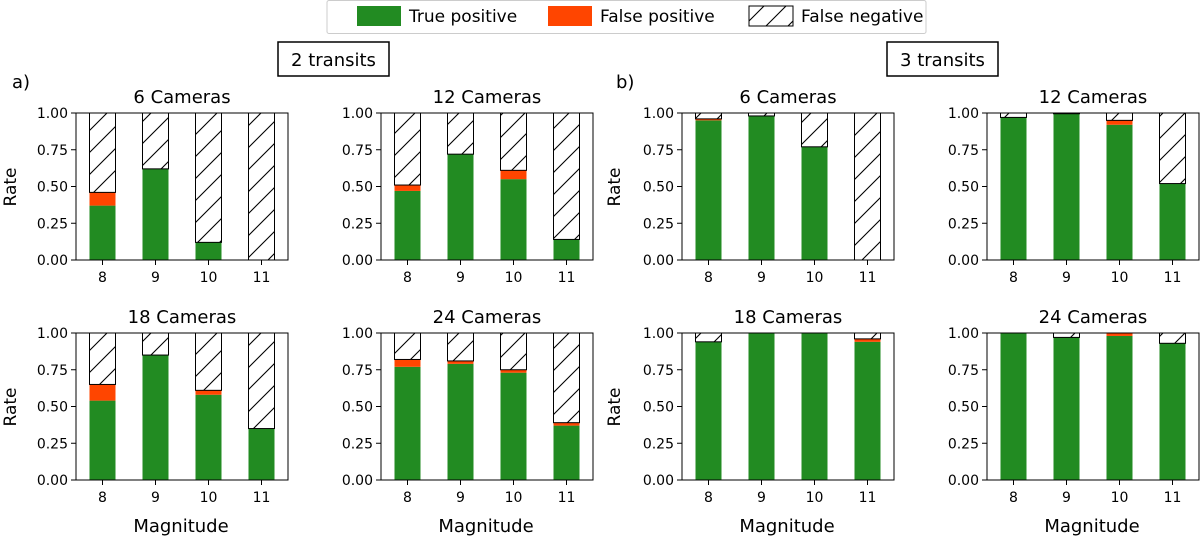  Describe the element at coordinates (379, 16) in the screenshot. I see `legend-swatch-tp` at that location.